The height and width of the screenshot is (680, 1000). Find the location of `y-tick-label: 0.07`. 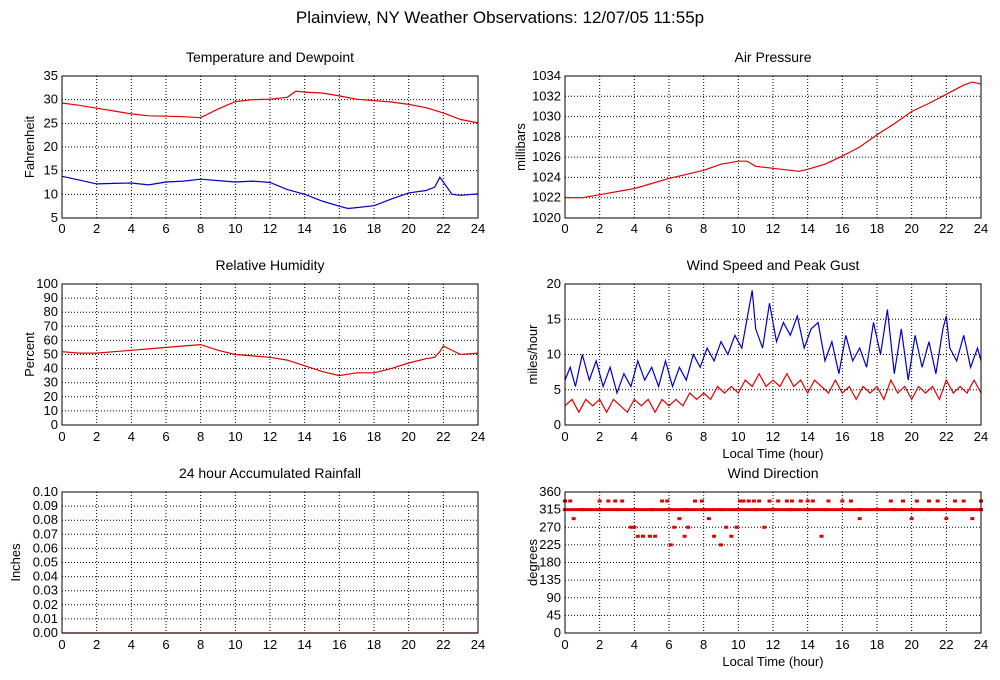

y-tick-label: 0.07 is located at coordinates (45, 533).